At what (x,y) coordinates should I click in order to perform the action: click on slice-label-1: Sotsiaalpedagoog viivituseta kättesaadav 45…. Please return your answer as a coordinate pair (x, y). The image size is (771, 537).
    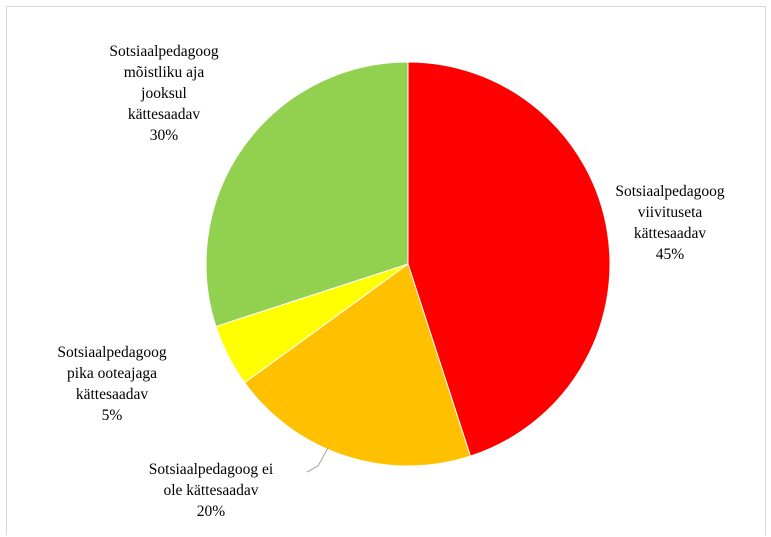
    Looking at the image, I should click on (670, 223).